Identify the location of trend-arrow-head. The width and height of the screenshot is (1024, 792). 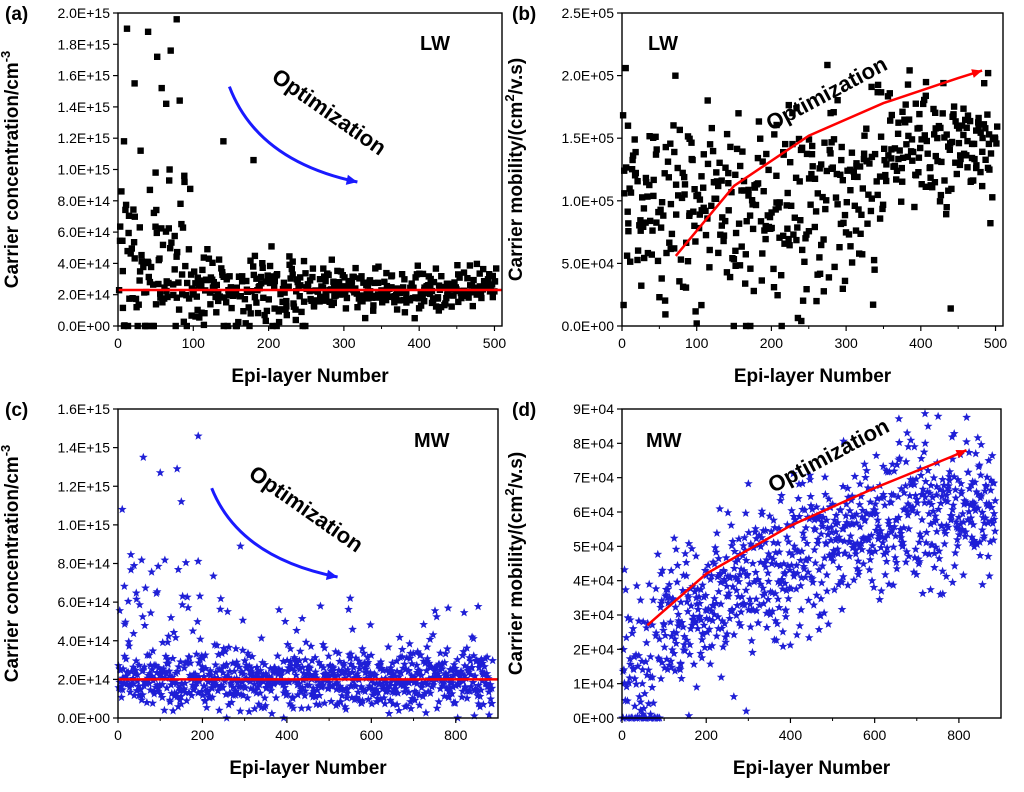
(961, 454).